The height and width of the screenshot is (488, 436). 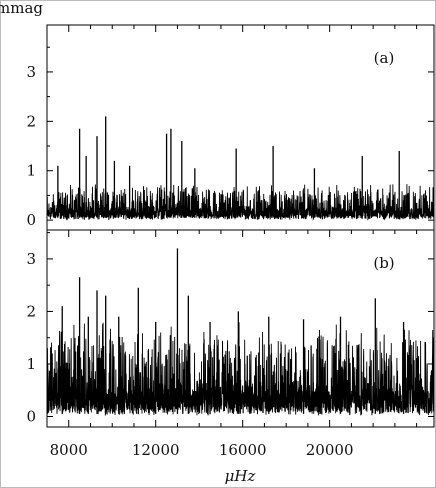 What do you see at coordinates (240, 202) in the screenshot?
I see `amplitude-trace` at bounding box center [240, 202].